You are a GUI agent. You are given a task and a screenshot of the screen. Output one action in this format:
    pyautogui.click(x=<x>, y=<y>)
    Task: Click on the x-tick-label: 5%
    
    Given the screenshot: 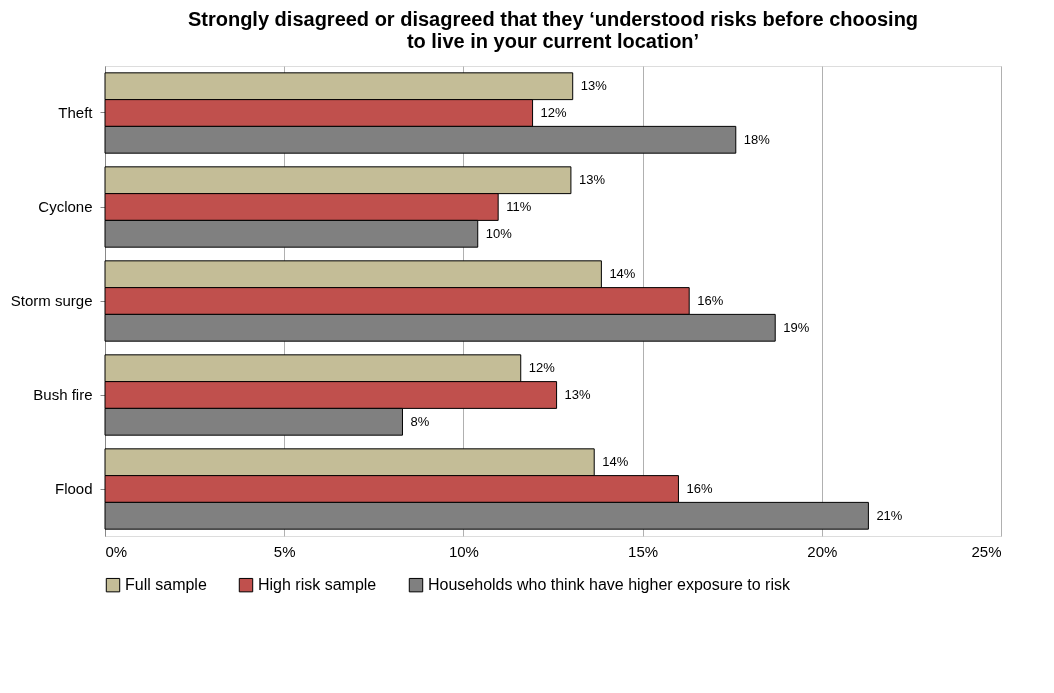 What is the action you would take?
    pyautogui.click(x=284, y=551)
    